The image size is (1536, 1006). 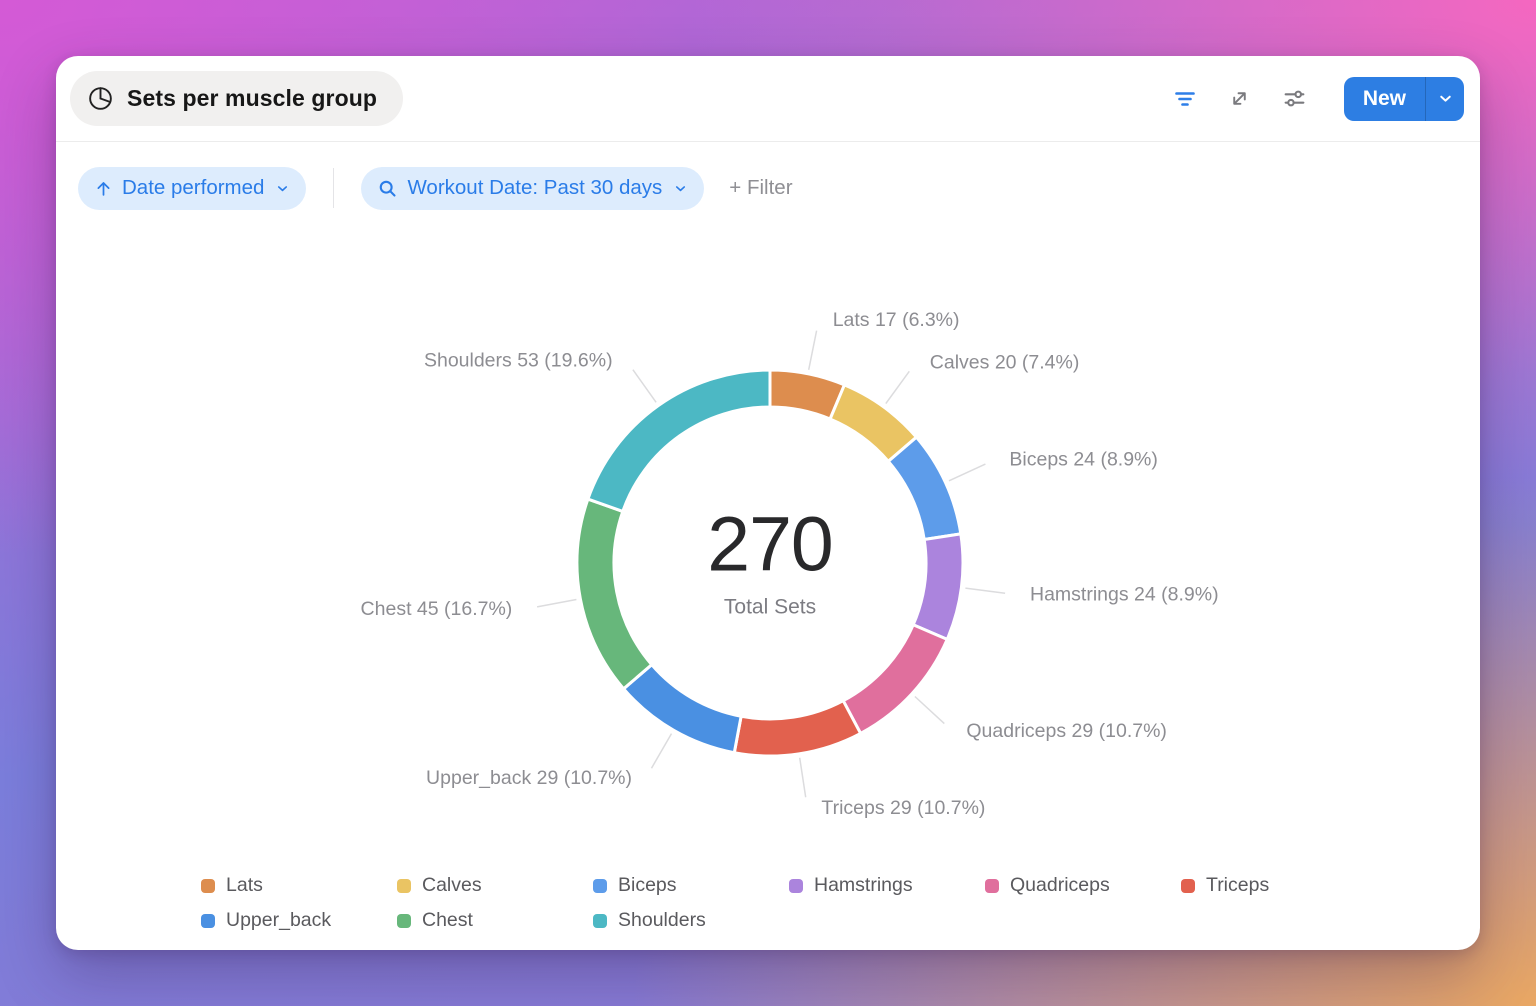 I want to click on legend-item-hamstrings: Hamstrings, so click(x=887, y=885).